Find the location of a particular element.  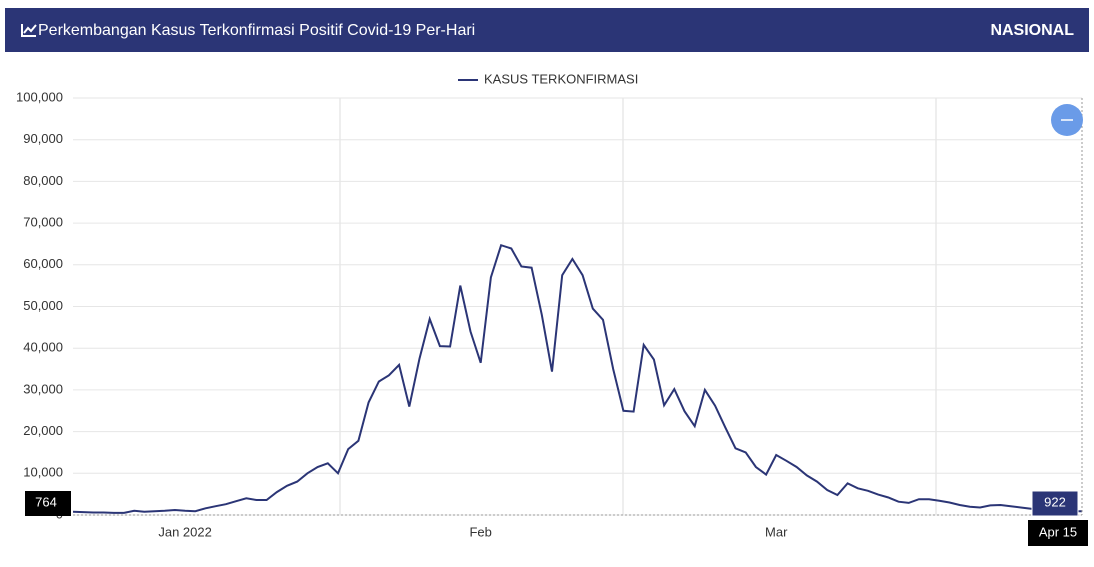

crosshair-y-box is located at coordinates (48, 503).